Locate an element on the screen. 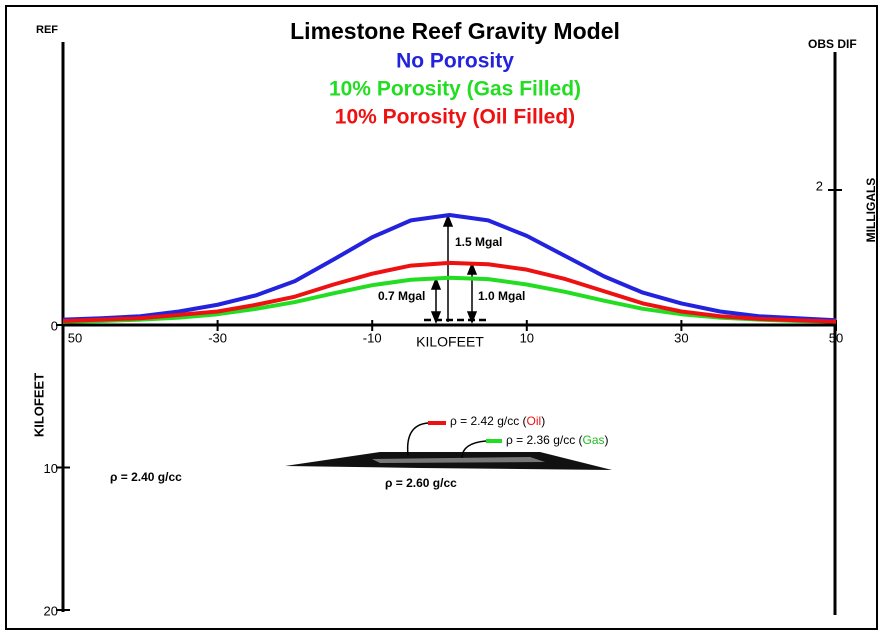 Image resolution: width=883 pixels, height=635 pixels. series-line is located at coordinates (449, 292).